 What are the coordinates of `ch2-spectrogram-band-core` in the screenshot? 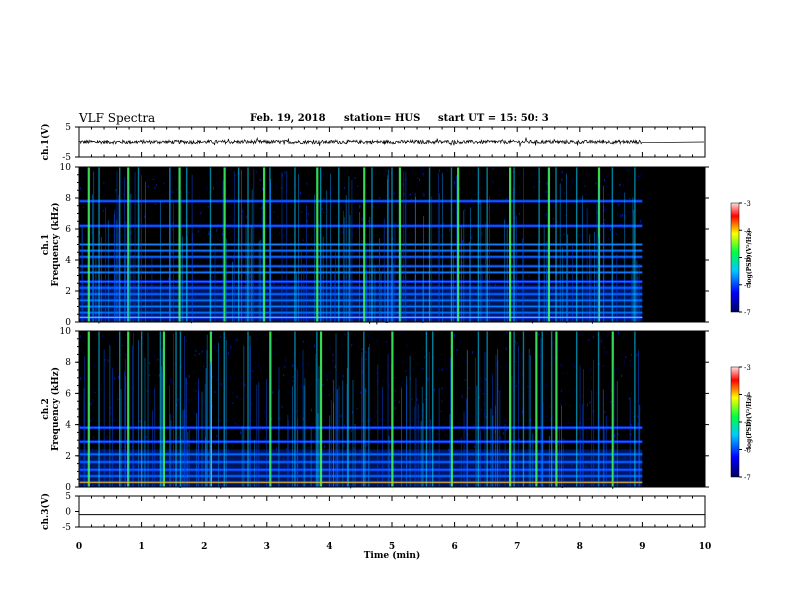 It's located at (361, 442).